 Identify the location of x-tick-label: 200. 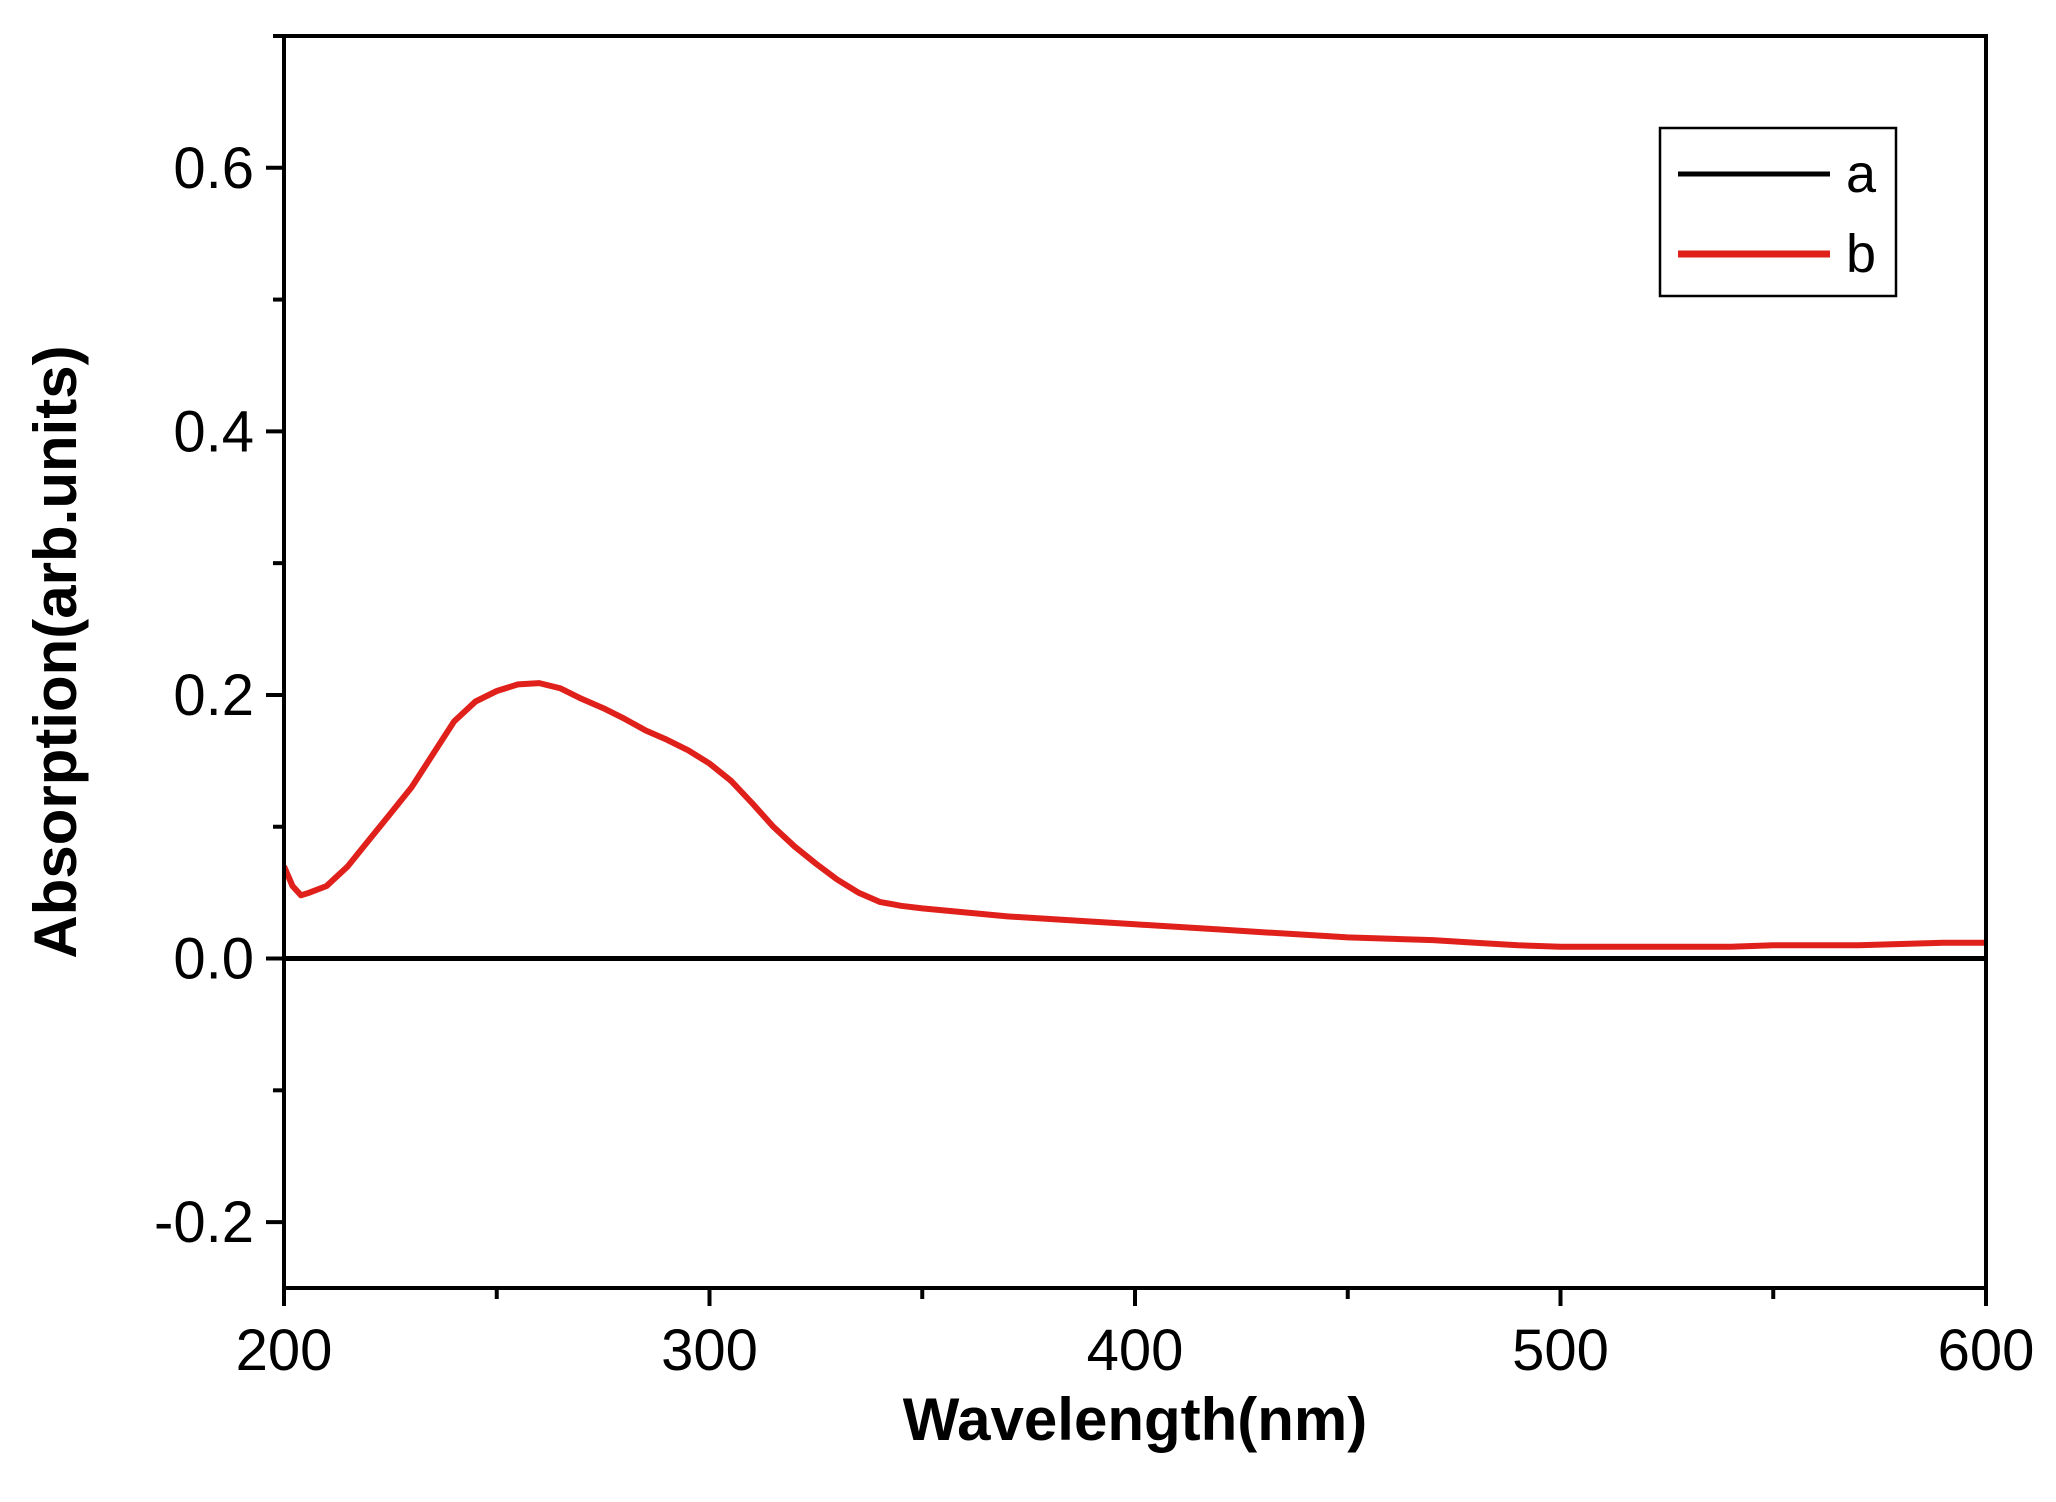
(284, 1350).